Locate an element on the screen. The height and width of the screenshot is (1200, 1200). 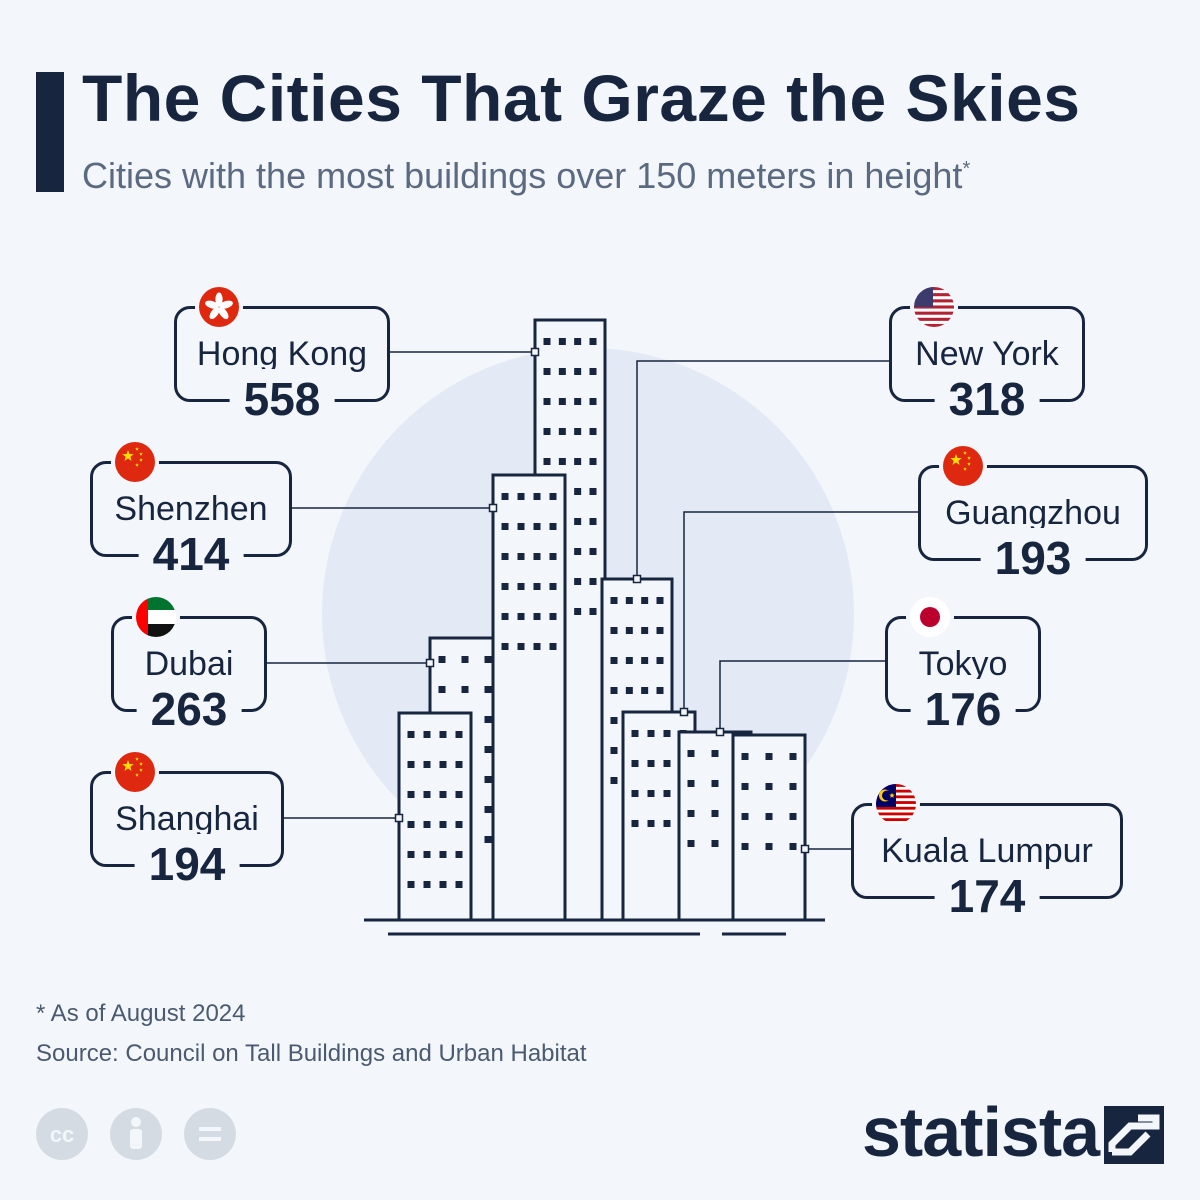
building-count: 414 is located at coordinates (191, 554).